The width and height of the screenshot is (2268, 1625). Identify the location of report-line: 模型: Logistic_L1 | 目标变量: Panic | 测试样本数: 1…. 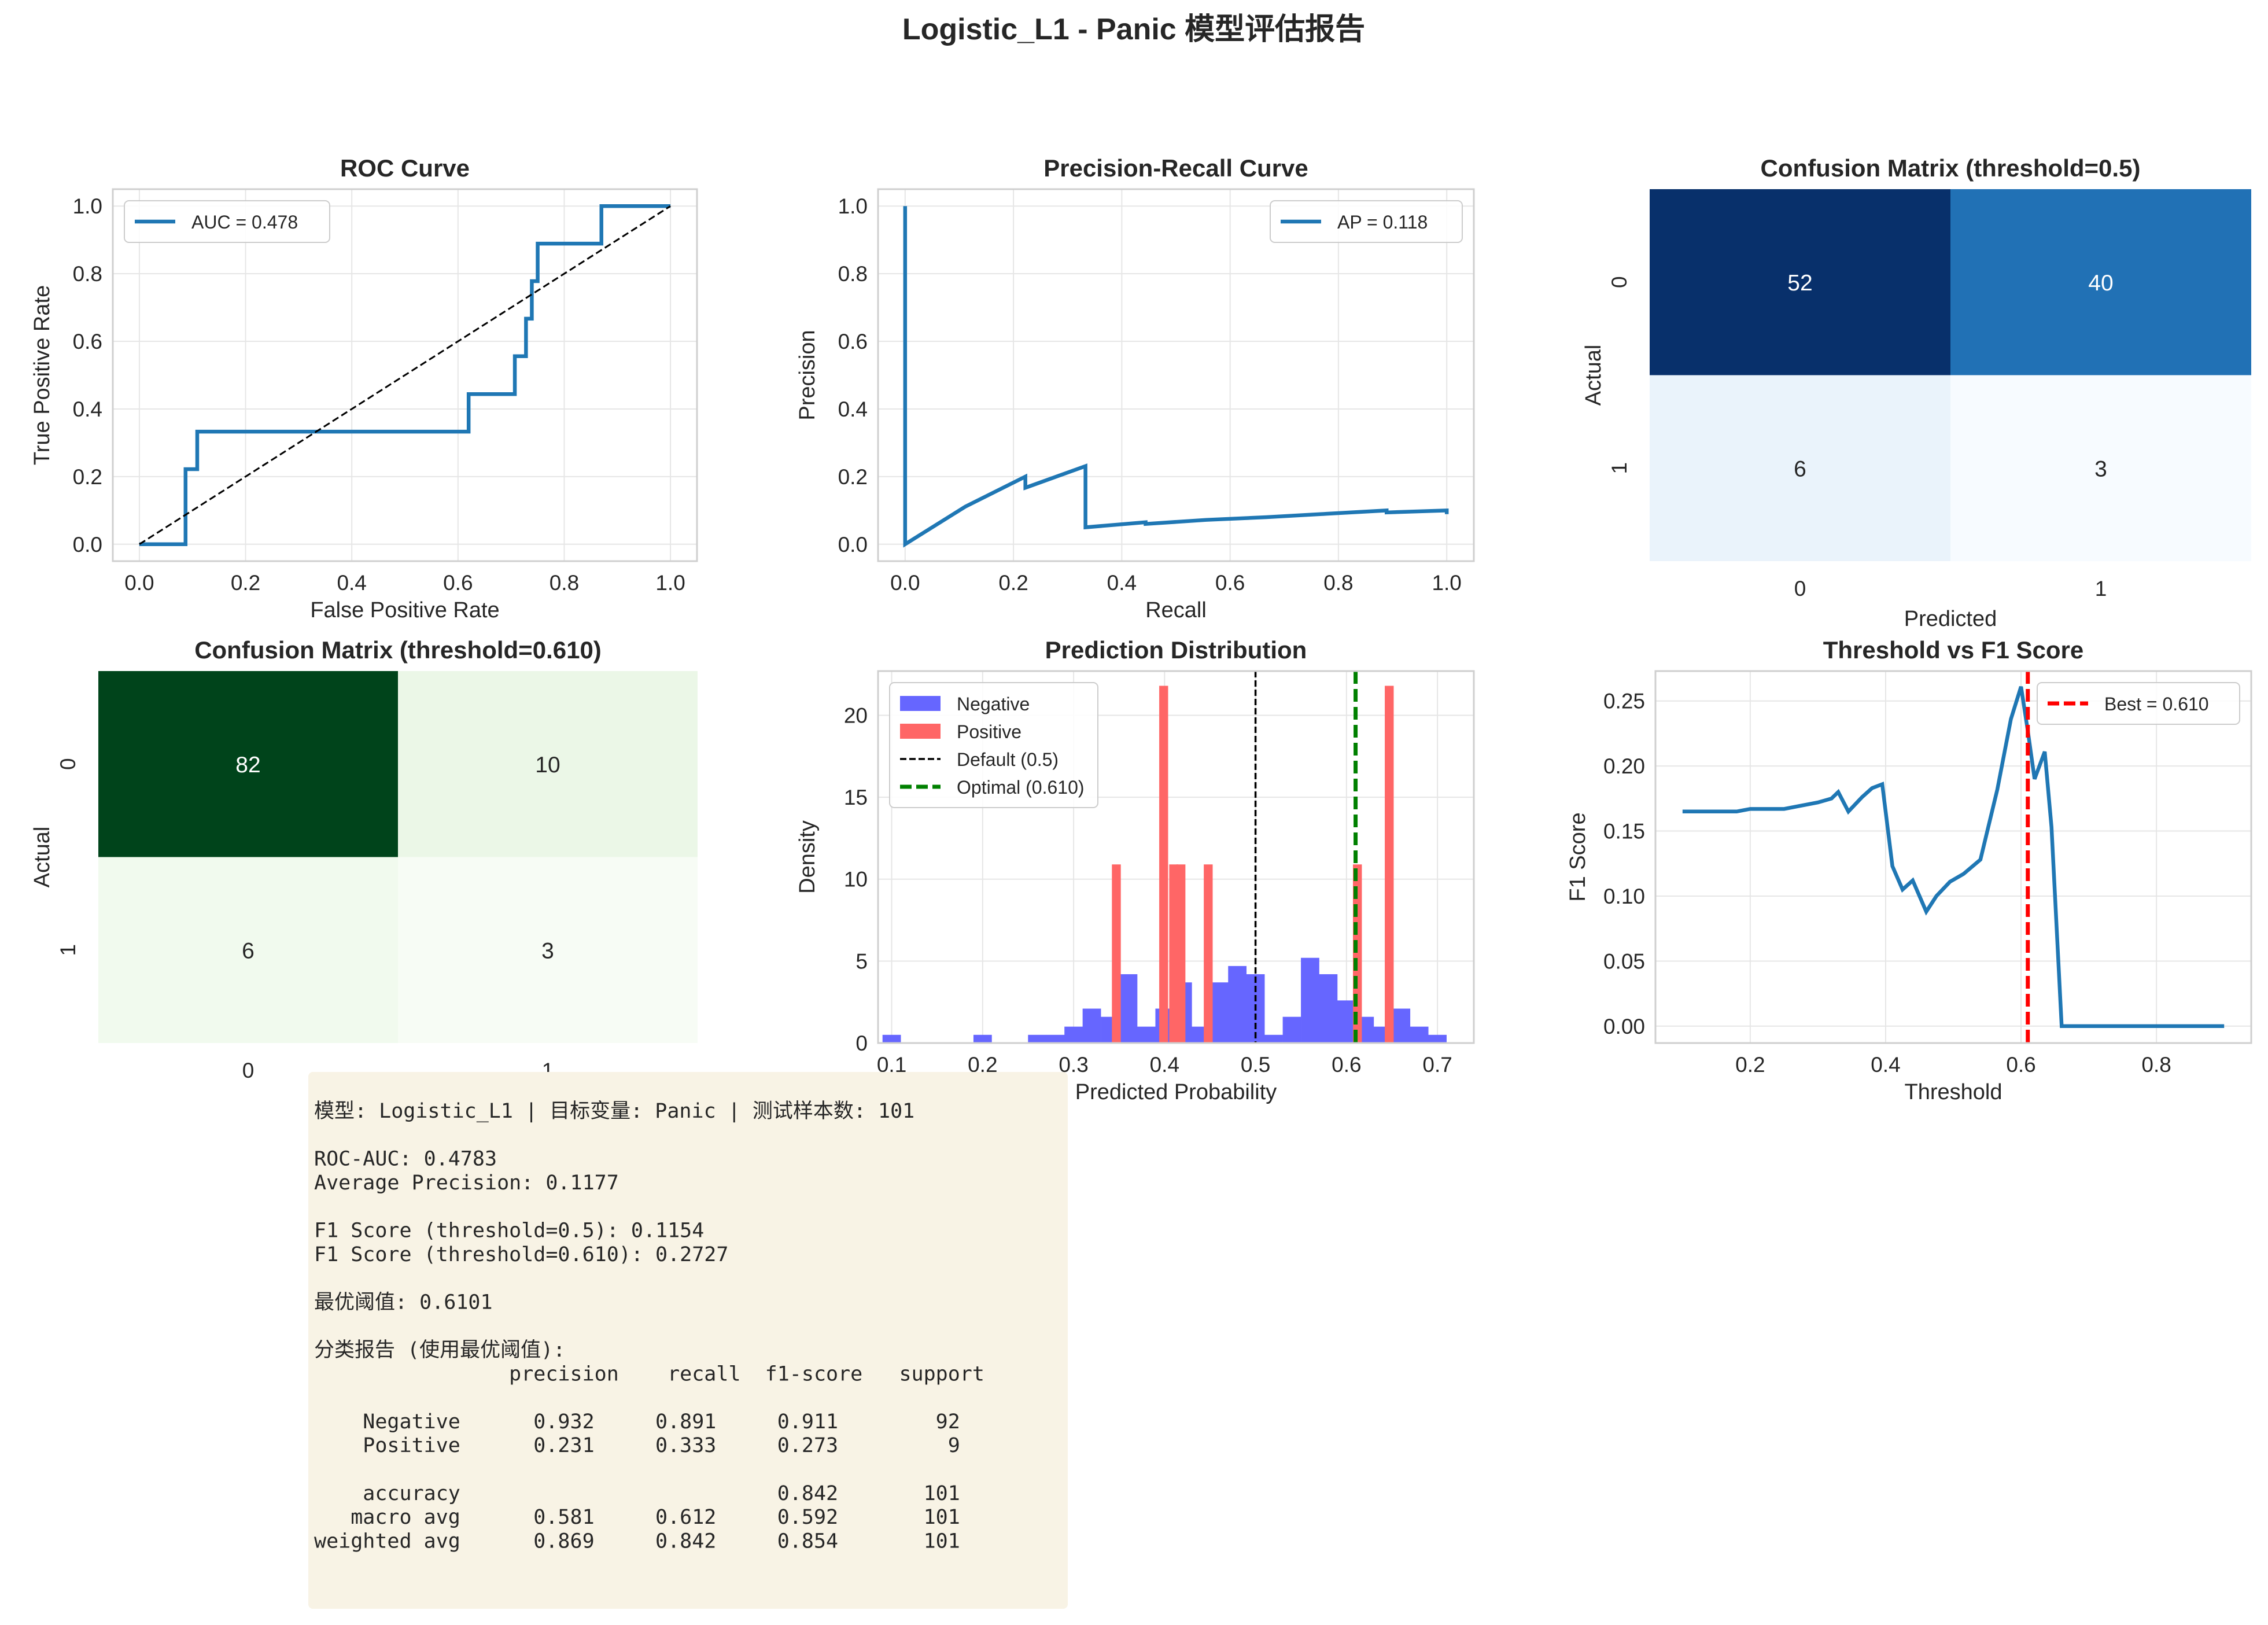
(614, 1111).